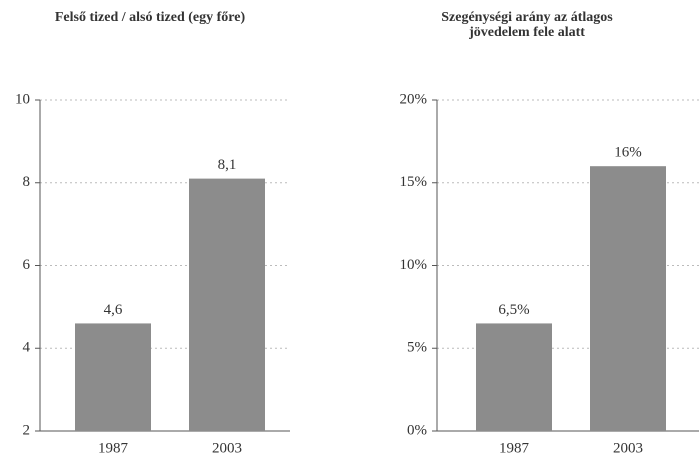 This screenshot has width=699, height=461. I want to click on y-tick-label: 15%, so click(414, 182).